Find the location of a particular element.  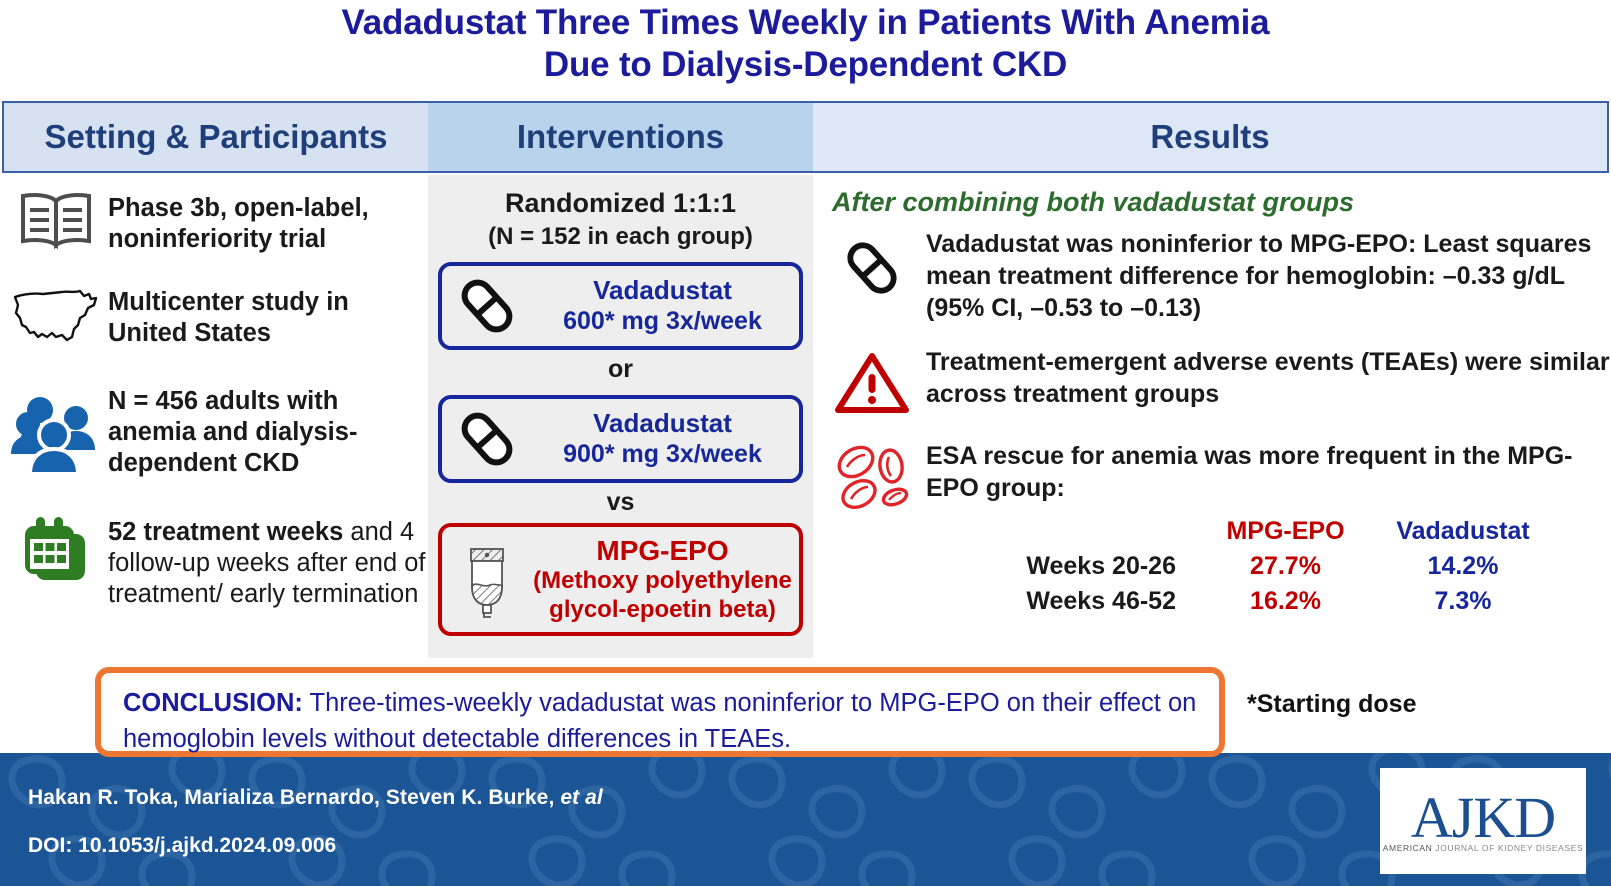

logo-sub-left: AMERICAN is located at coordinates (1407, 848).